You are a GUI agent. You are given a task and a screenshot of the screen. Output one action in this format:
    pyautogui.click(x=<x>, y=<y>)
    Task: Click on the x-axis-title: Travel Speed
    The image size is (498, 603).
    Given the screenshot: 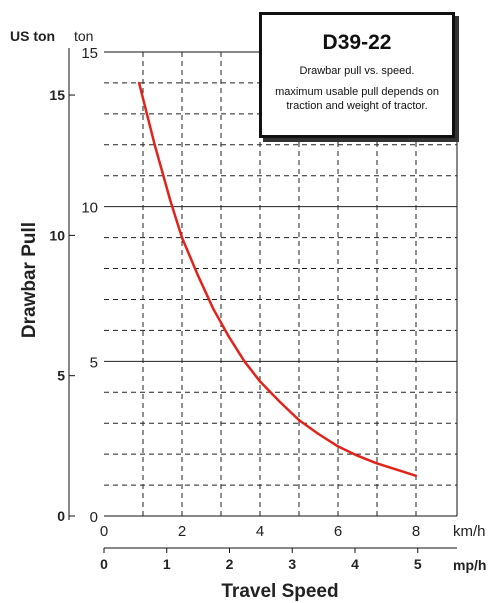 What is the action you would take?
    pyautogui.click(x=279, y=591)
    